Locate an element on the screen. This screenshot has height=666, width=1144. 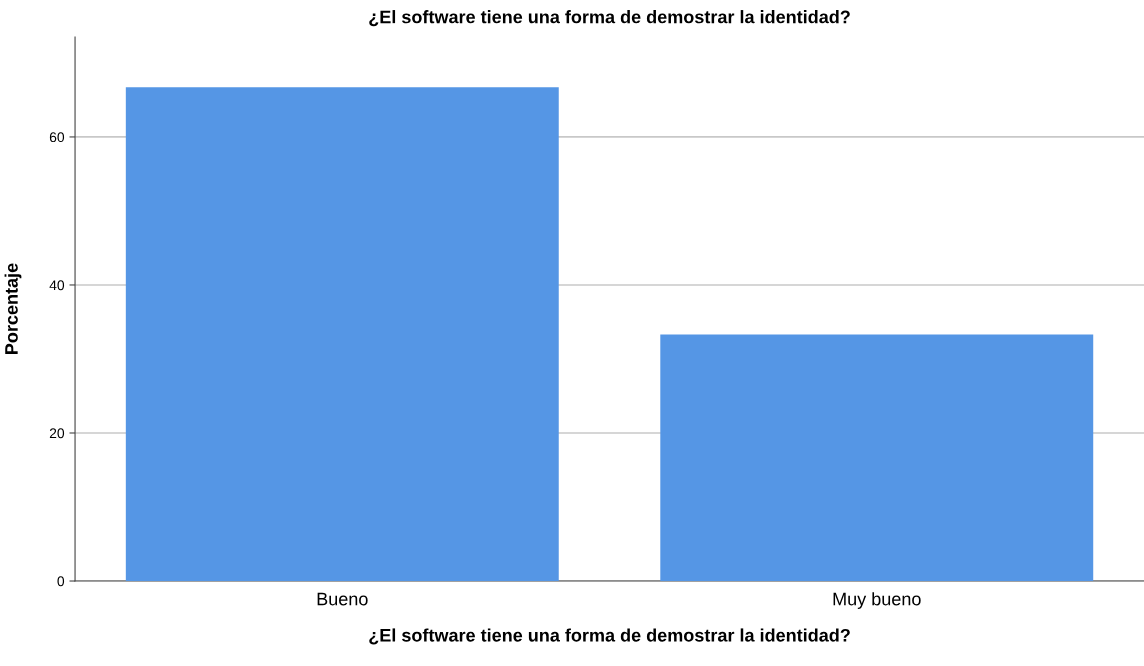
y-tick-label: 60 is located at coordinates (57, 137).